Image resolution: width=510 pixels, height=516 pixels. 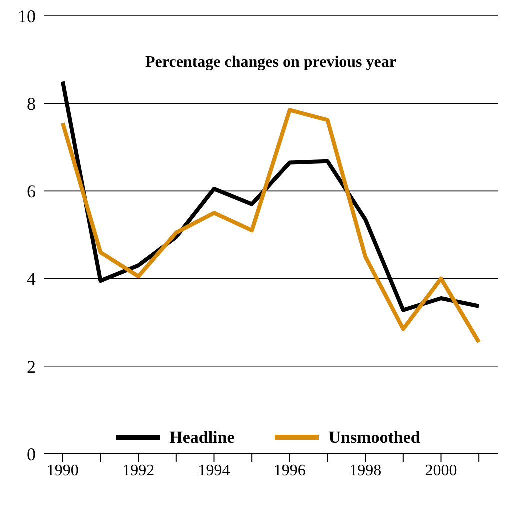 What do you see at coordinates (62, 471) in the screenshot?
I see `x-tick-label: 1990` at bounding box center [62, 471].